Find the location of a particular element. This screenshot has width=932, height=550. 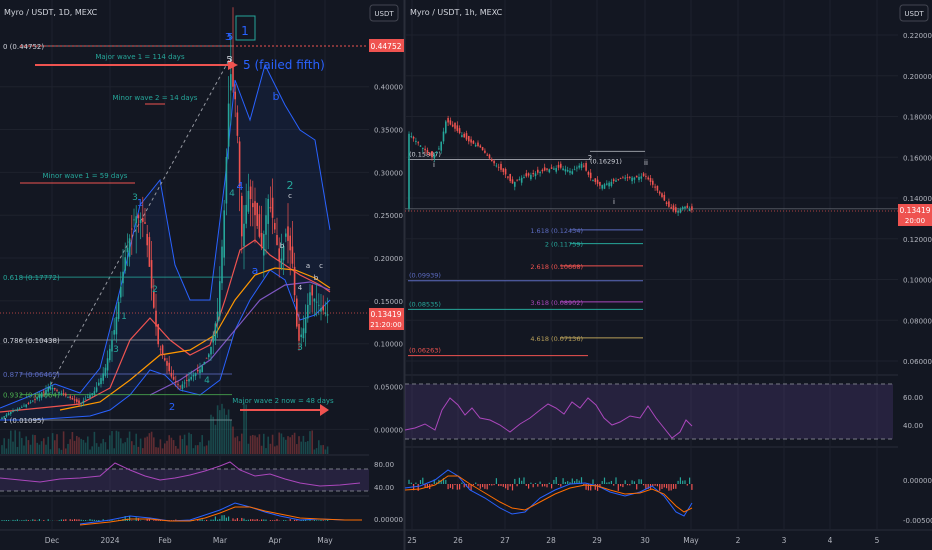

left-wave-label: a is located at coordinates (308, 266).